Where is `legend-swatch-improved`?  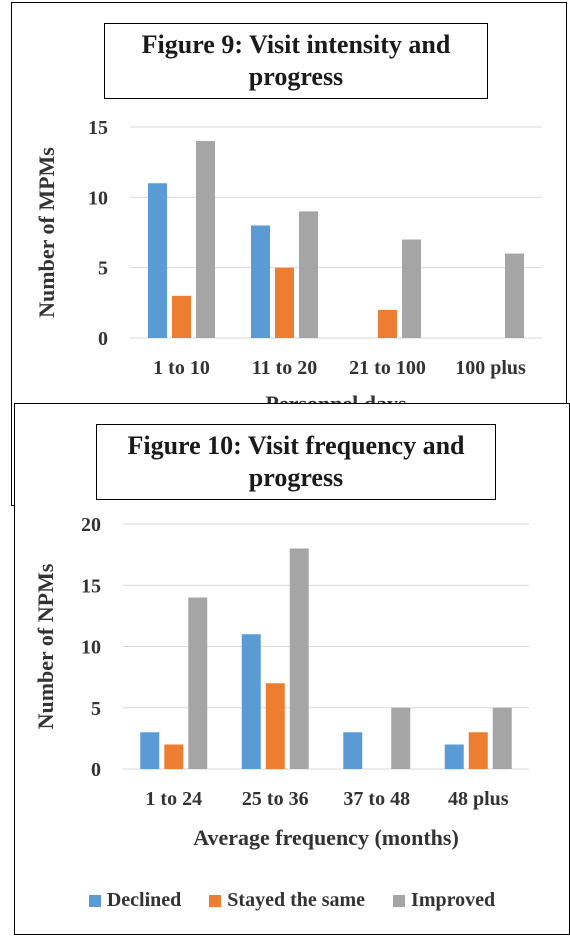
legend-swatch-improved is located at coordinates (399, 900).